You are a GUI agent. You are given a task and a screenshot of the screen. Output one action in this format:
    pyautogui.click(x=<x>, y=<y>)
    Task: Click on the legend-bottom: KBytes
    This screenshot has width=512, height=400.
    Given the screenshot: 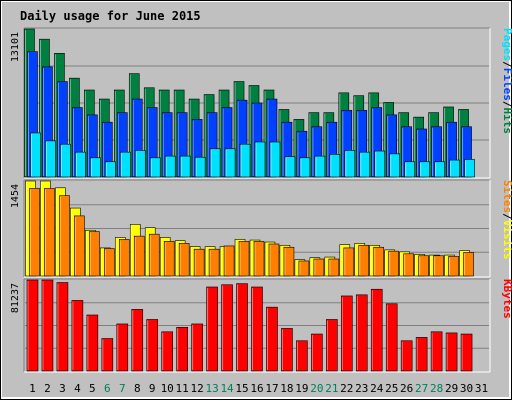 What is the action you would take?
    pyautogui.click(x=506, y=299)
    